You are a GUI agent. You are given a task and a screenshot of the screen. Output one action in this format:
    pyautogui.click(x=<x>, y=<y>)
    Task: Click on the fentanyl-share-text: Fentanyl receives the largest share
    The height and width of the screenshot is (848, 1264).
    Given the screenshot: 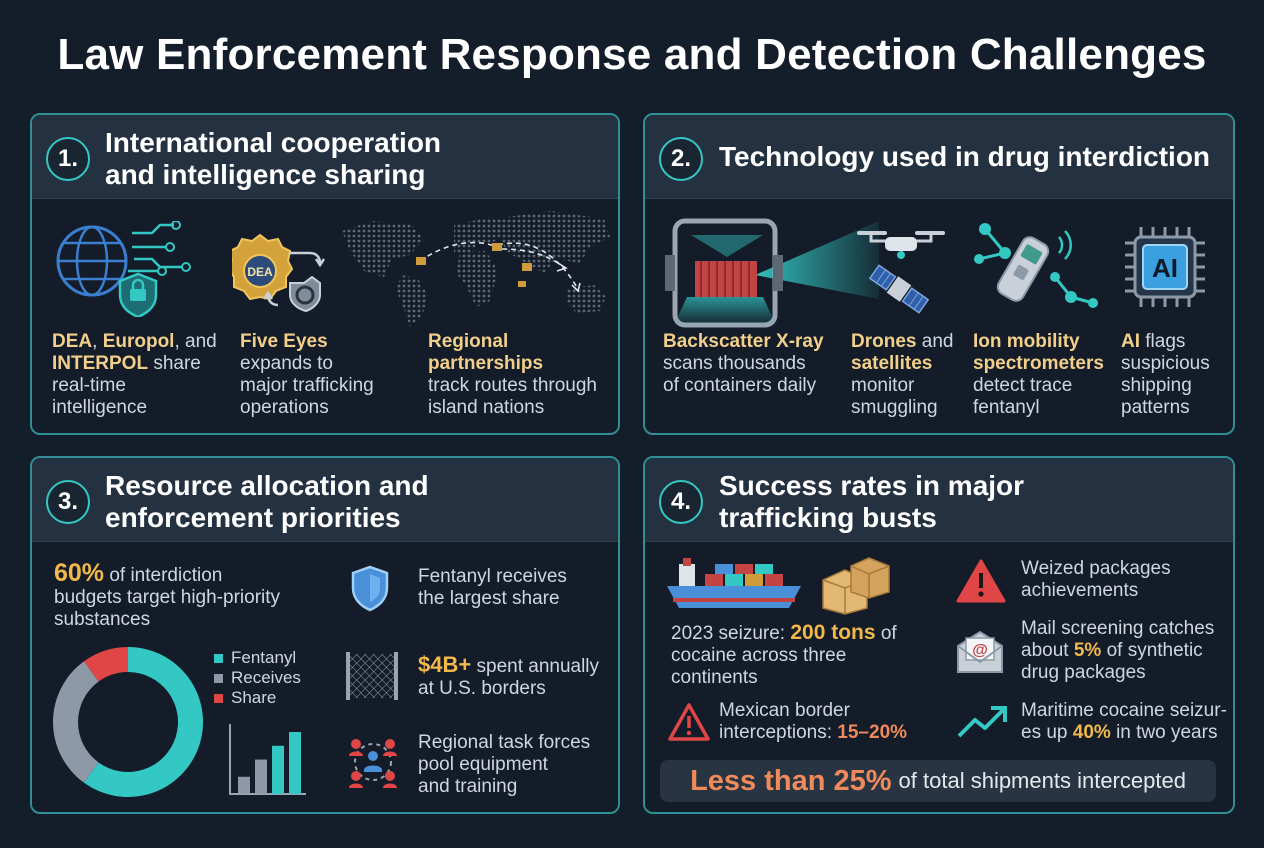 What is the action you would take?
    pyautogui.click(x=492, y=587)
    